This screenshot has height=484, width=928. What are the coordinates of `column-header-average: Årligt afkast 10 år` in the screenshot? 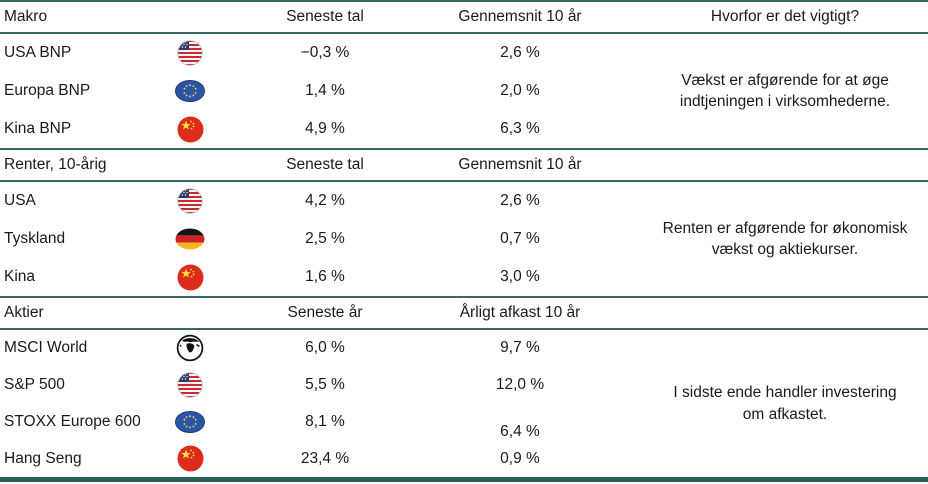 It's located at (520, 312).